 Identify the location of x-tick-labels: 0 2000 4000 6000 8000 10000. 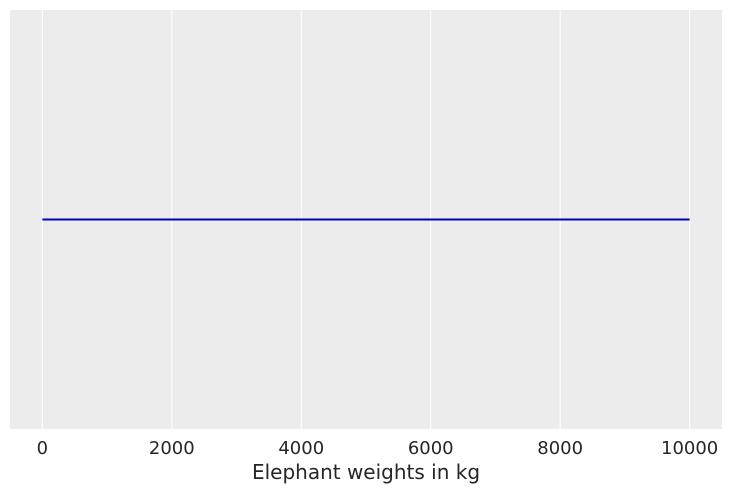
(378, 448).